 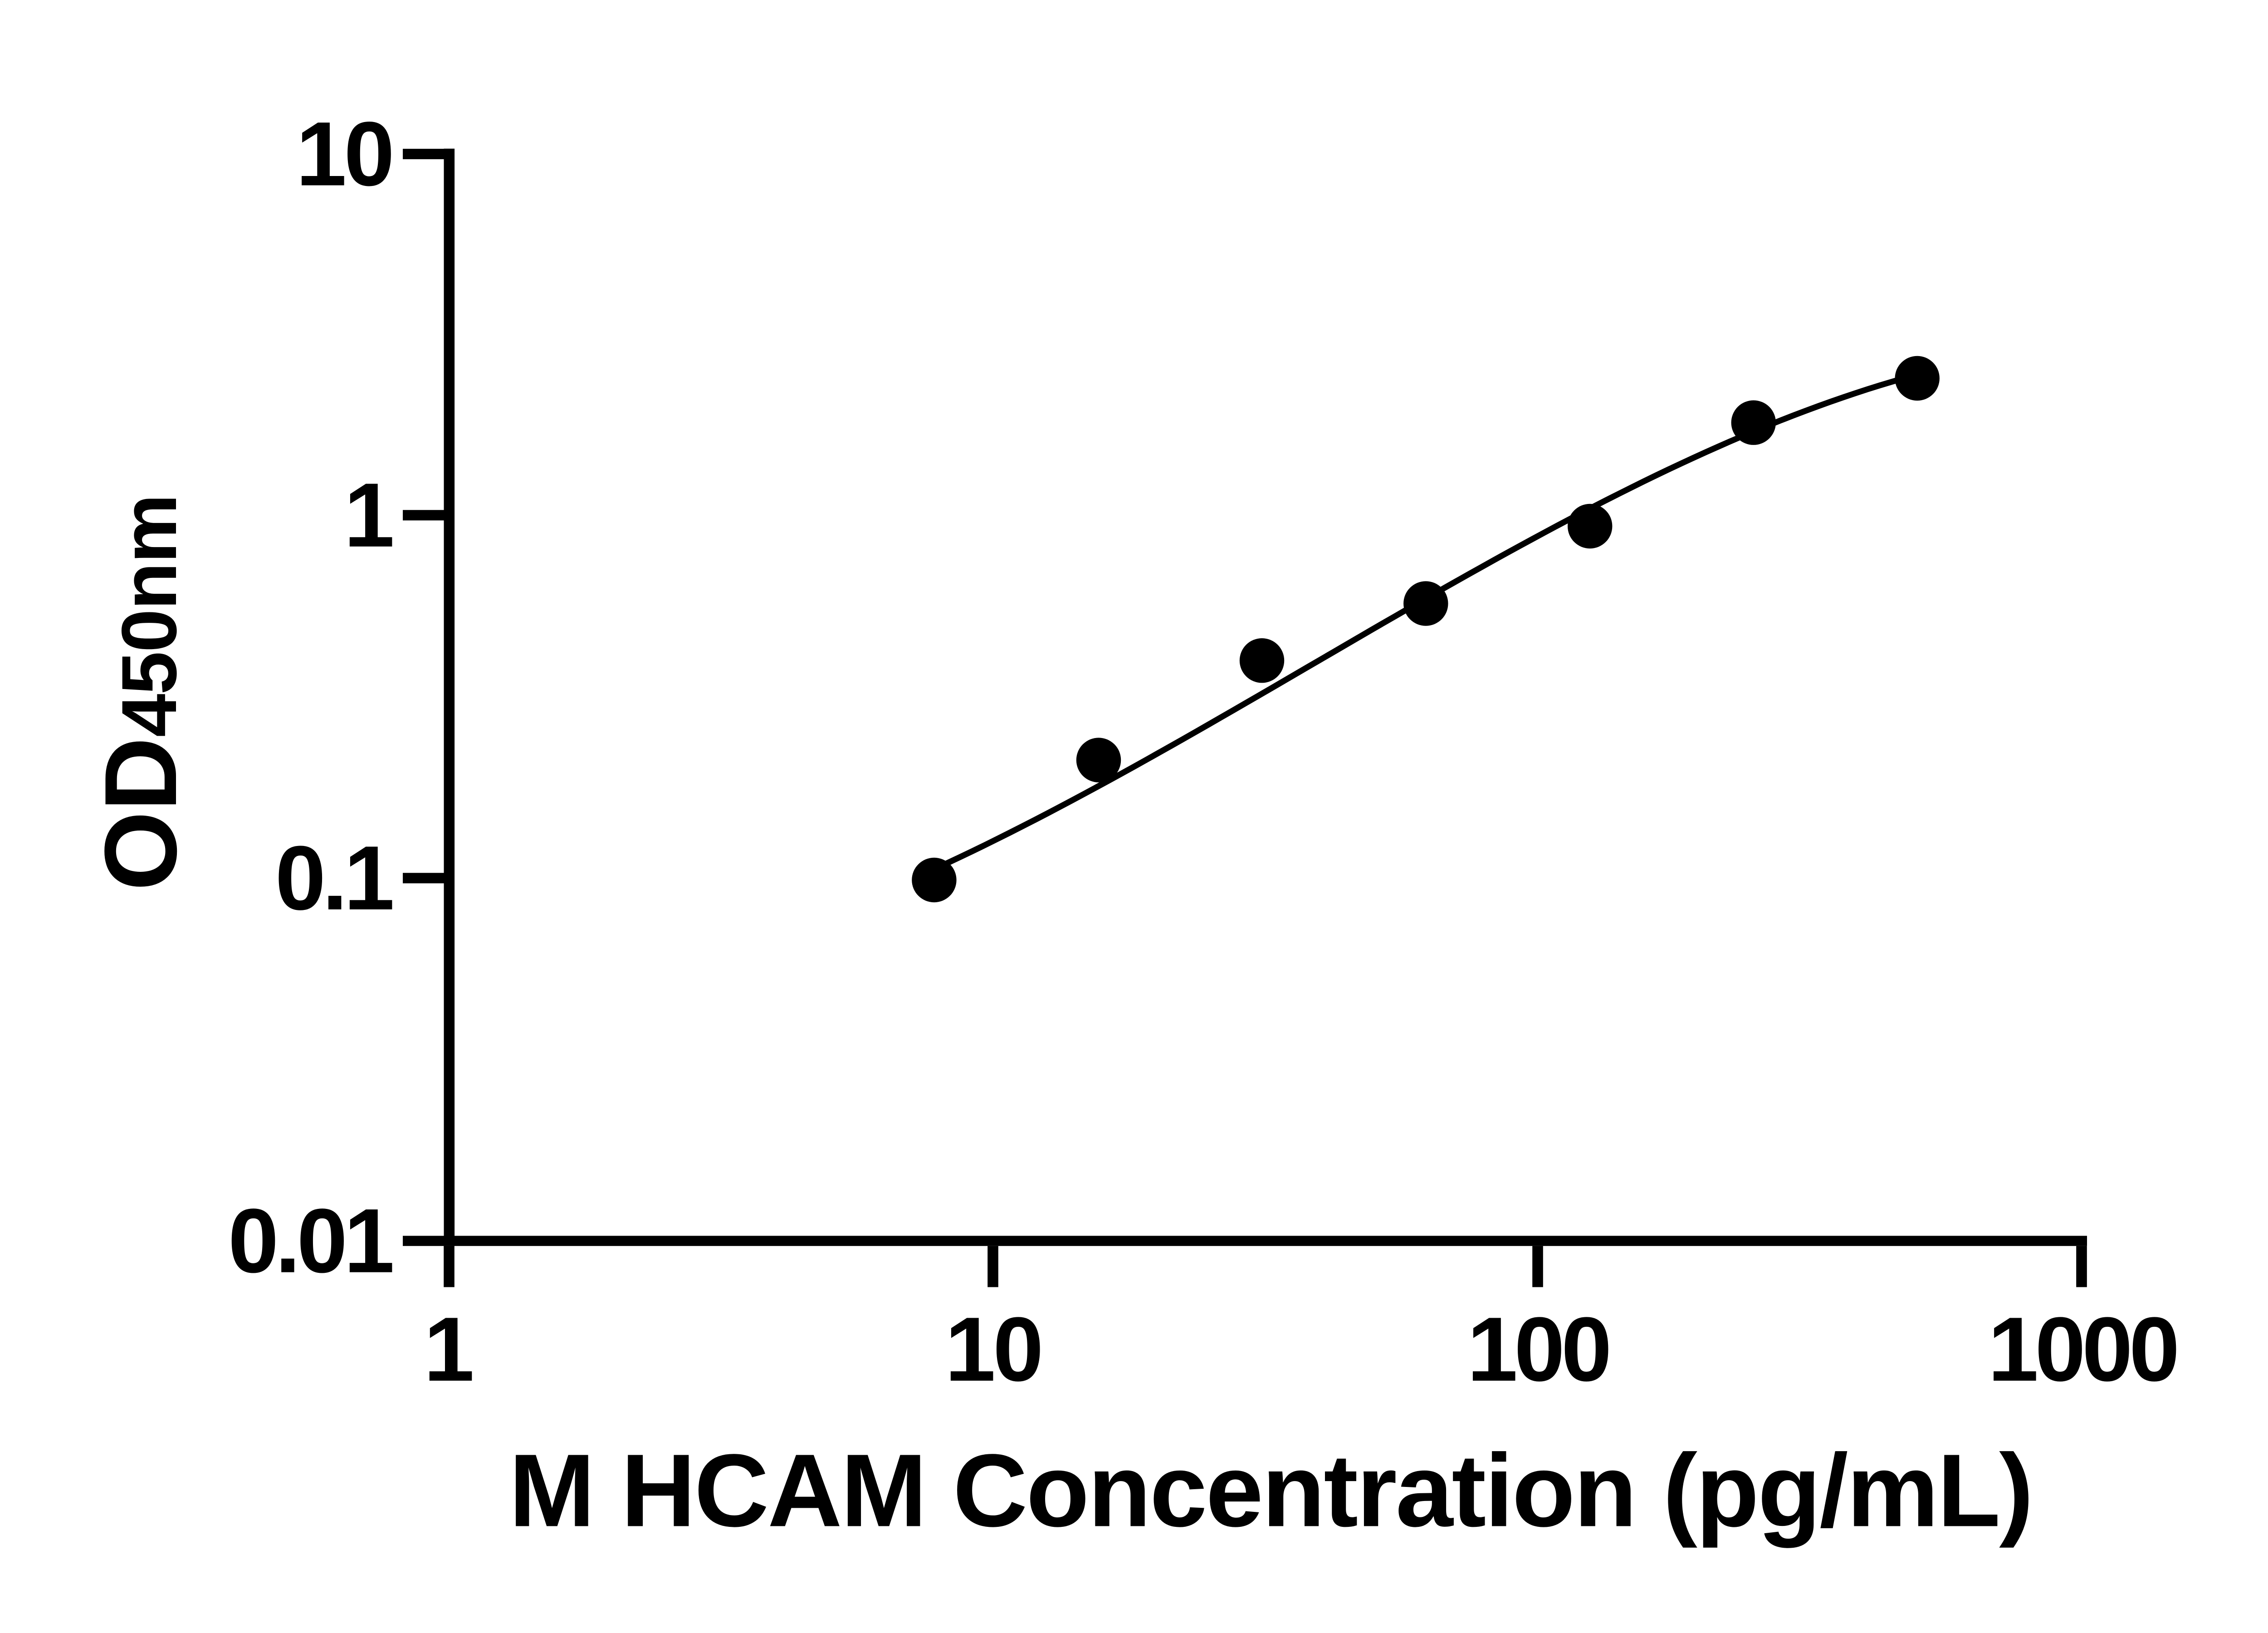 I want to click on svg-text: 1000, so click(x=2082, y=1349).